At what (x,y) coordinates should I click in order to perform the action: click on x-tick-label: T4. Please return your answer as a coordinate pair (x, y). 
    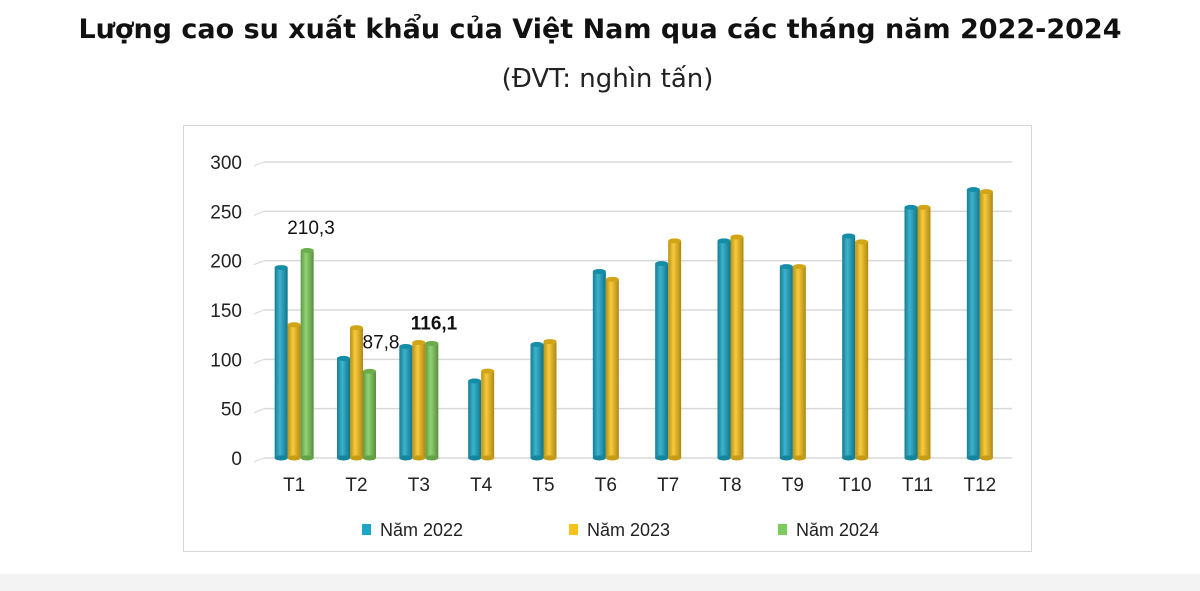
    Looking at the image, I should click on (481, 485).